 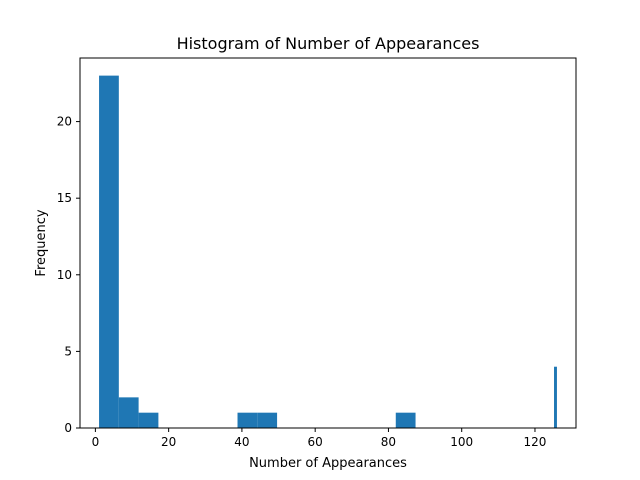 I want to click on y-tick-label: 20, so click(x=64, y=122).